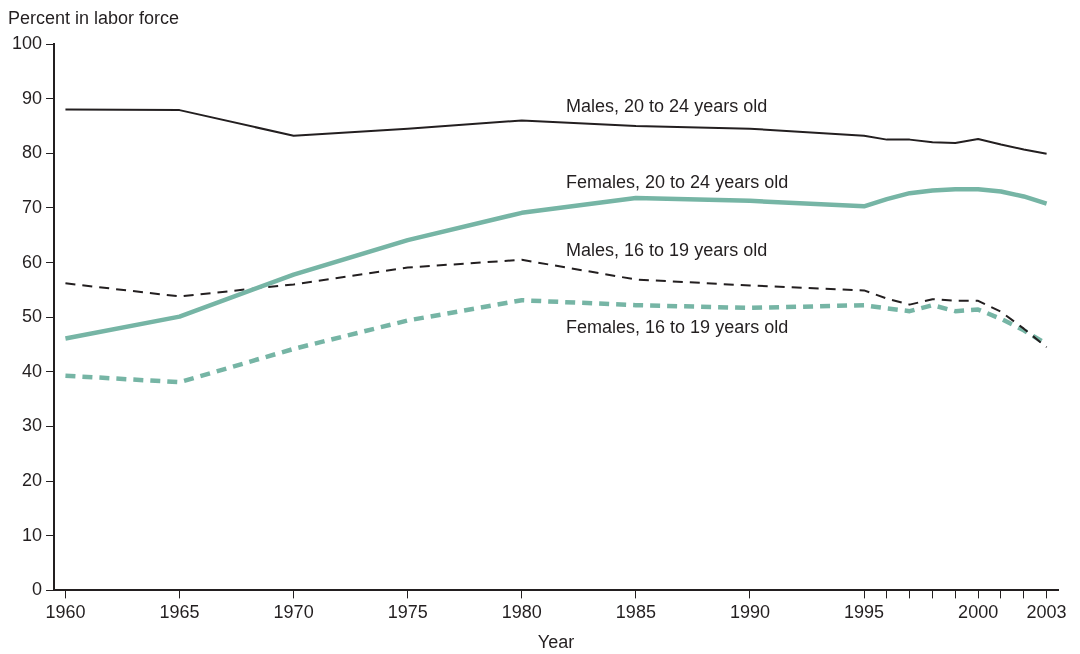  Describe the element at coordinates (94, 18) in the screenshot. I see `y-axis-title: Percent in labor force` at that location.